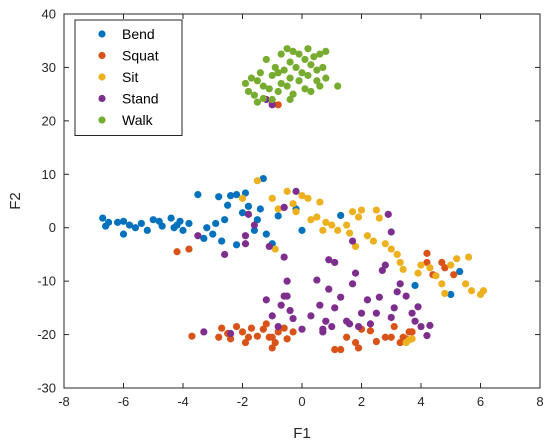 The width and height of the screenshot is (550, 445). What do you see at coordinates (49, 174) in the screenshot?
I see `y-tick-label: 10` at bounding box center [49, 174].